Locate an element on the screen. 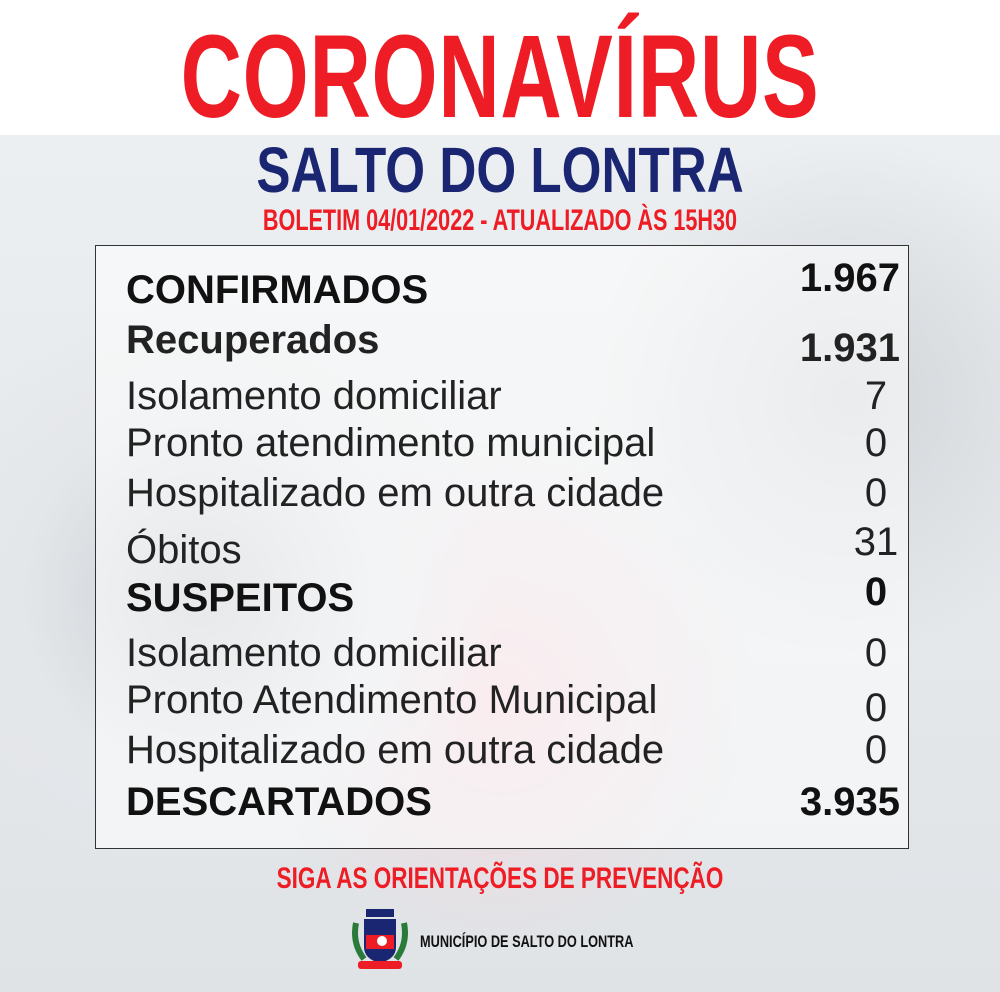 This screenshot has width=1000, height=992. municipality-name: MUNICÍPIO DE SALTO DO LONTRA is located at coordinates (527, 941).